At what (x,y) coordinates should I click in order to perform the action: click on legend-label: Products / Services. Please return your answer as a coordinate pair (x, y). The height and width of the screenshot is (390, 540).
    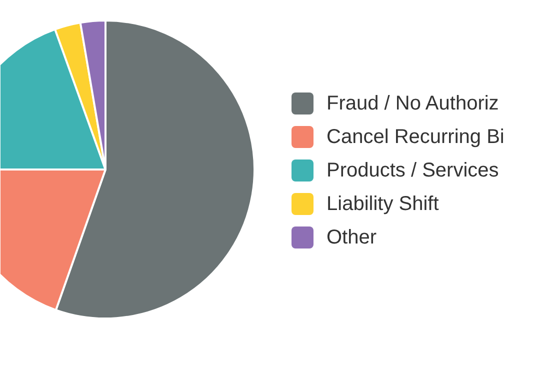
    Looking at the image, I should click on (412, 171).